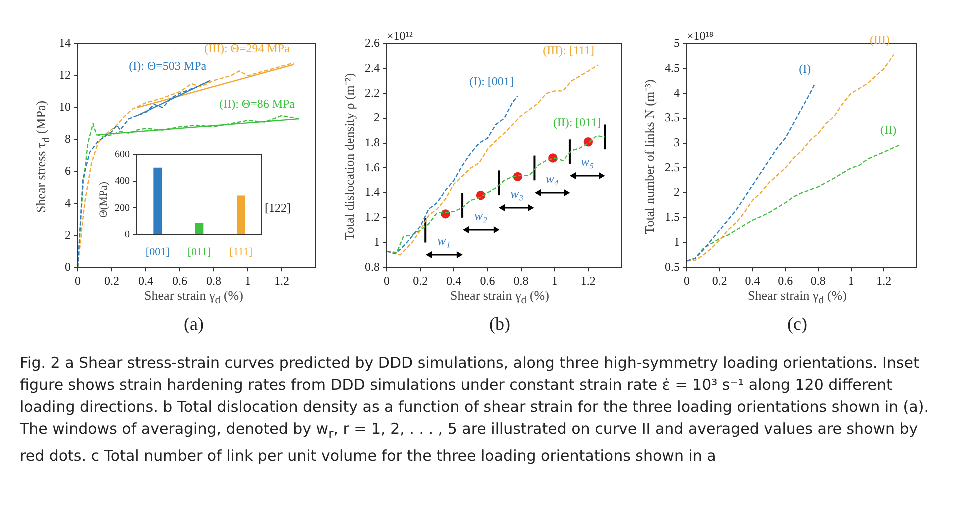 This screenshot has height=521, width=955. I want to click on text: ×10¹², so click(400, 36).